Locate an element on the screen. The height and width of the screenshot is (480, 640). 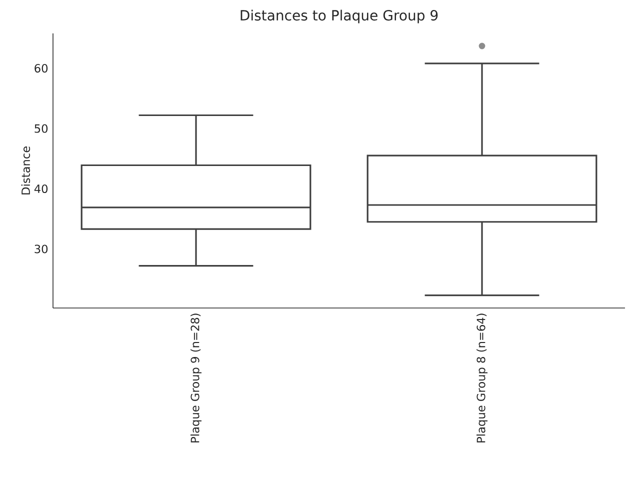
y-tick-label: 60 is located at coordinates (41, 68).